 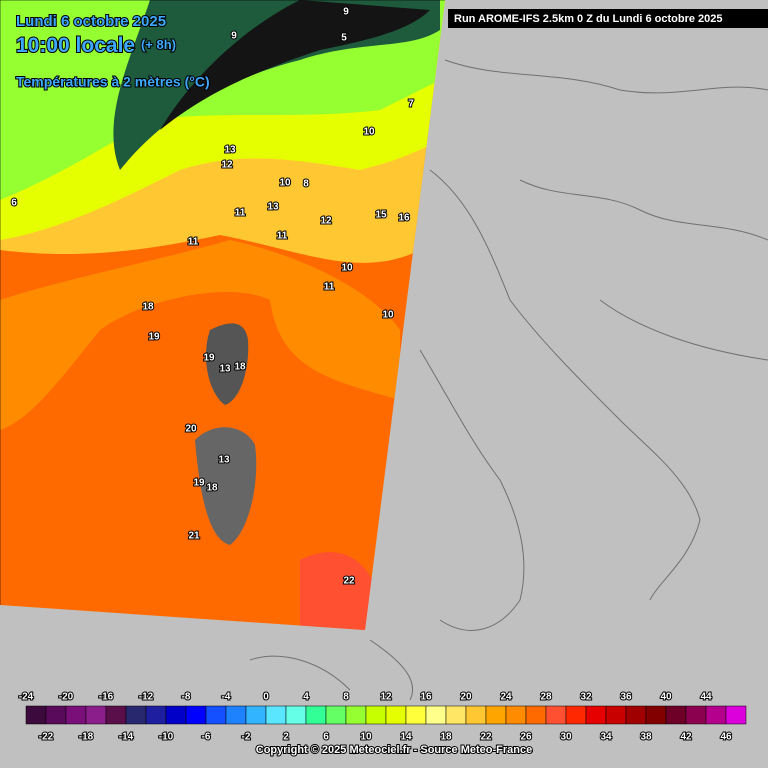 I want to click on legend-label: -4, so click(x=226, y=697).